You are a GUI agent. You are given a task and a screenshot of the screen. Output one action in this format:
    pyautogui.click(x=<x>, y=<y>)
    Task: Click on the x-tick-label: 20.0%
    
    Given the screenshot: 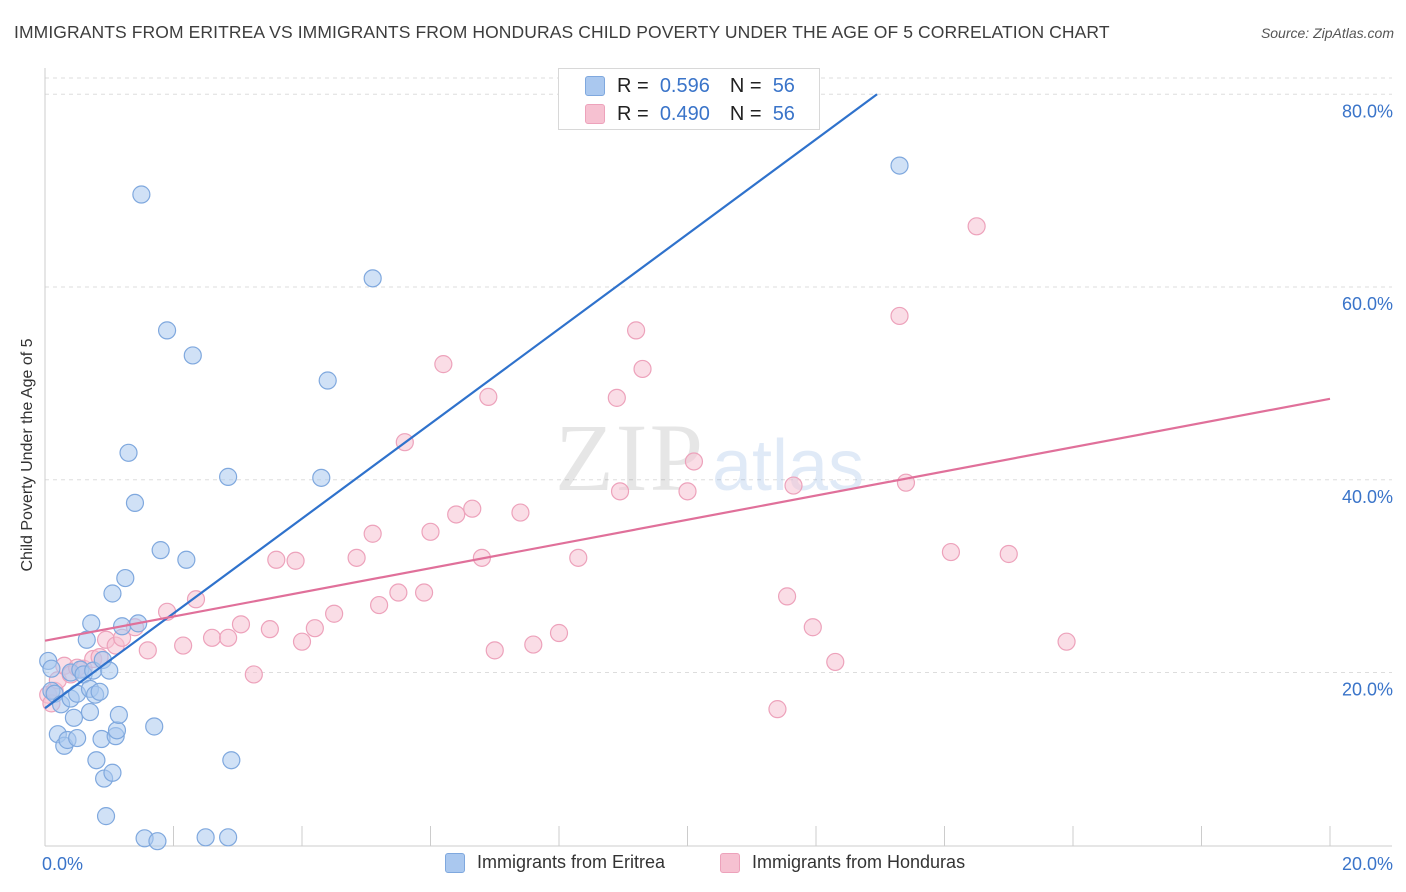 What is the action you would take?
    pyautogui.click(x=1367, y=864)
    